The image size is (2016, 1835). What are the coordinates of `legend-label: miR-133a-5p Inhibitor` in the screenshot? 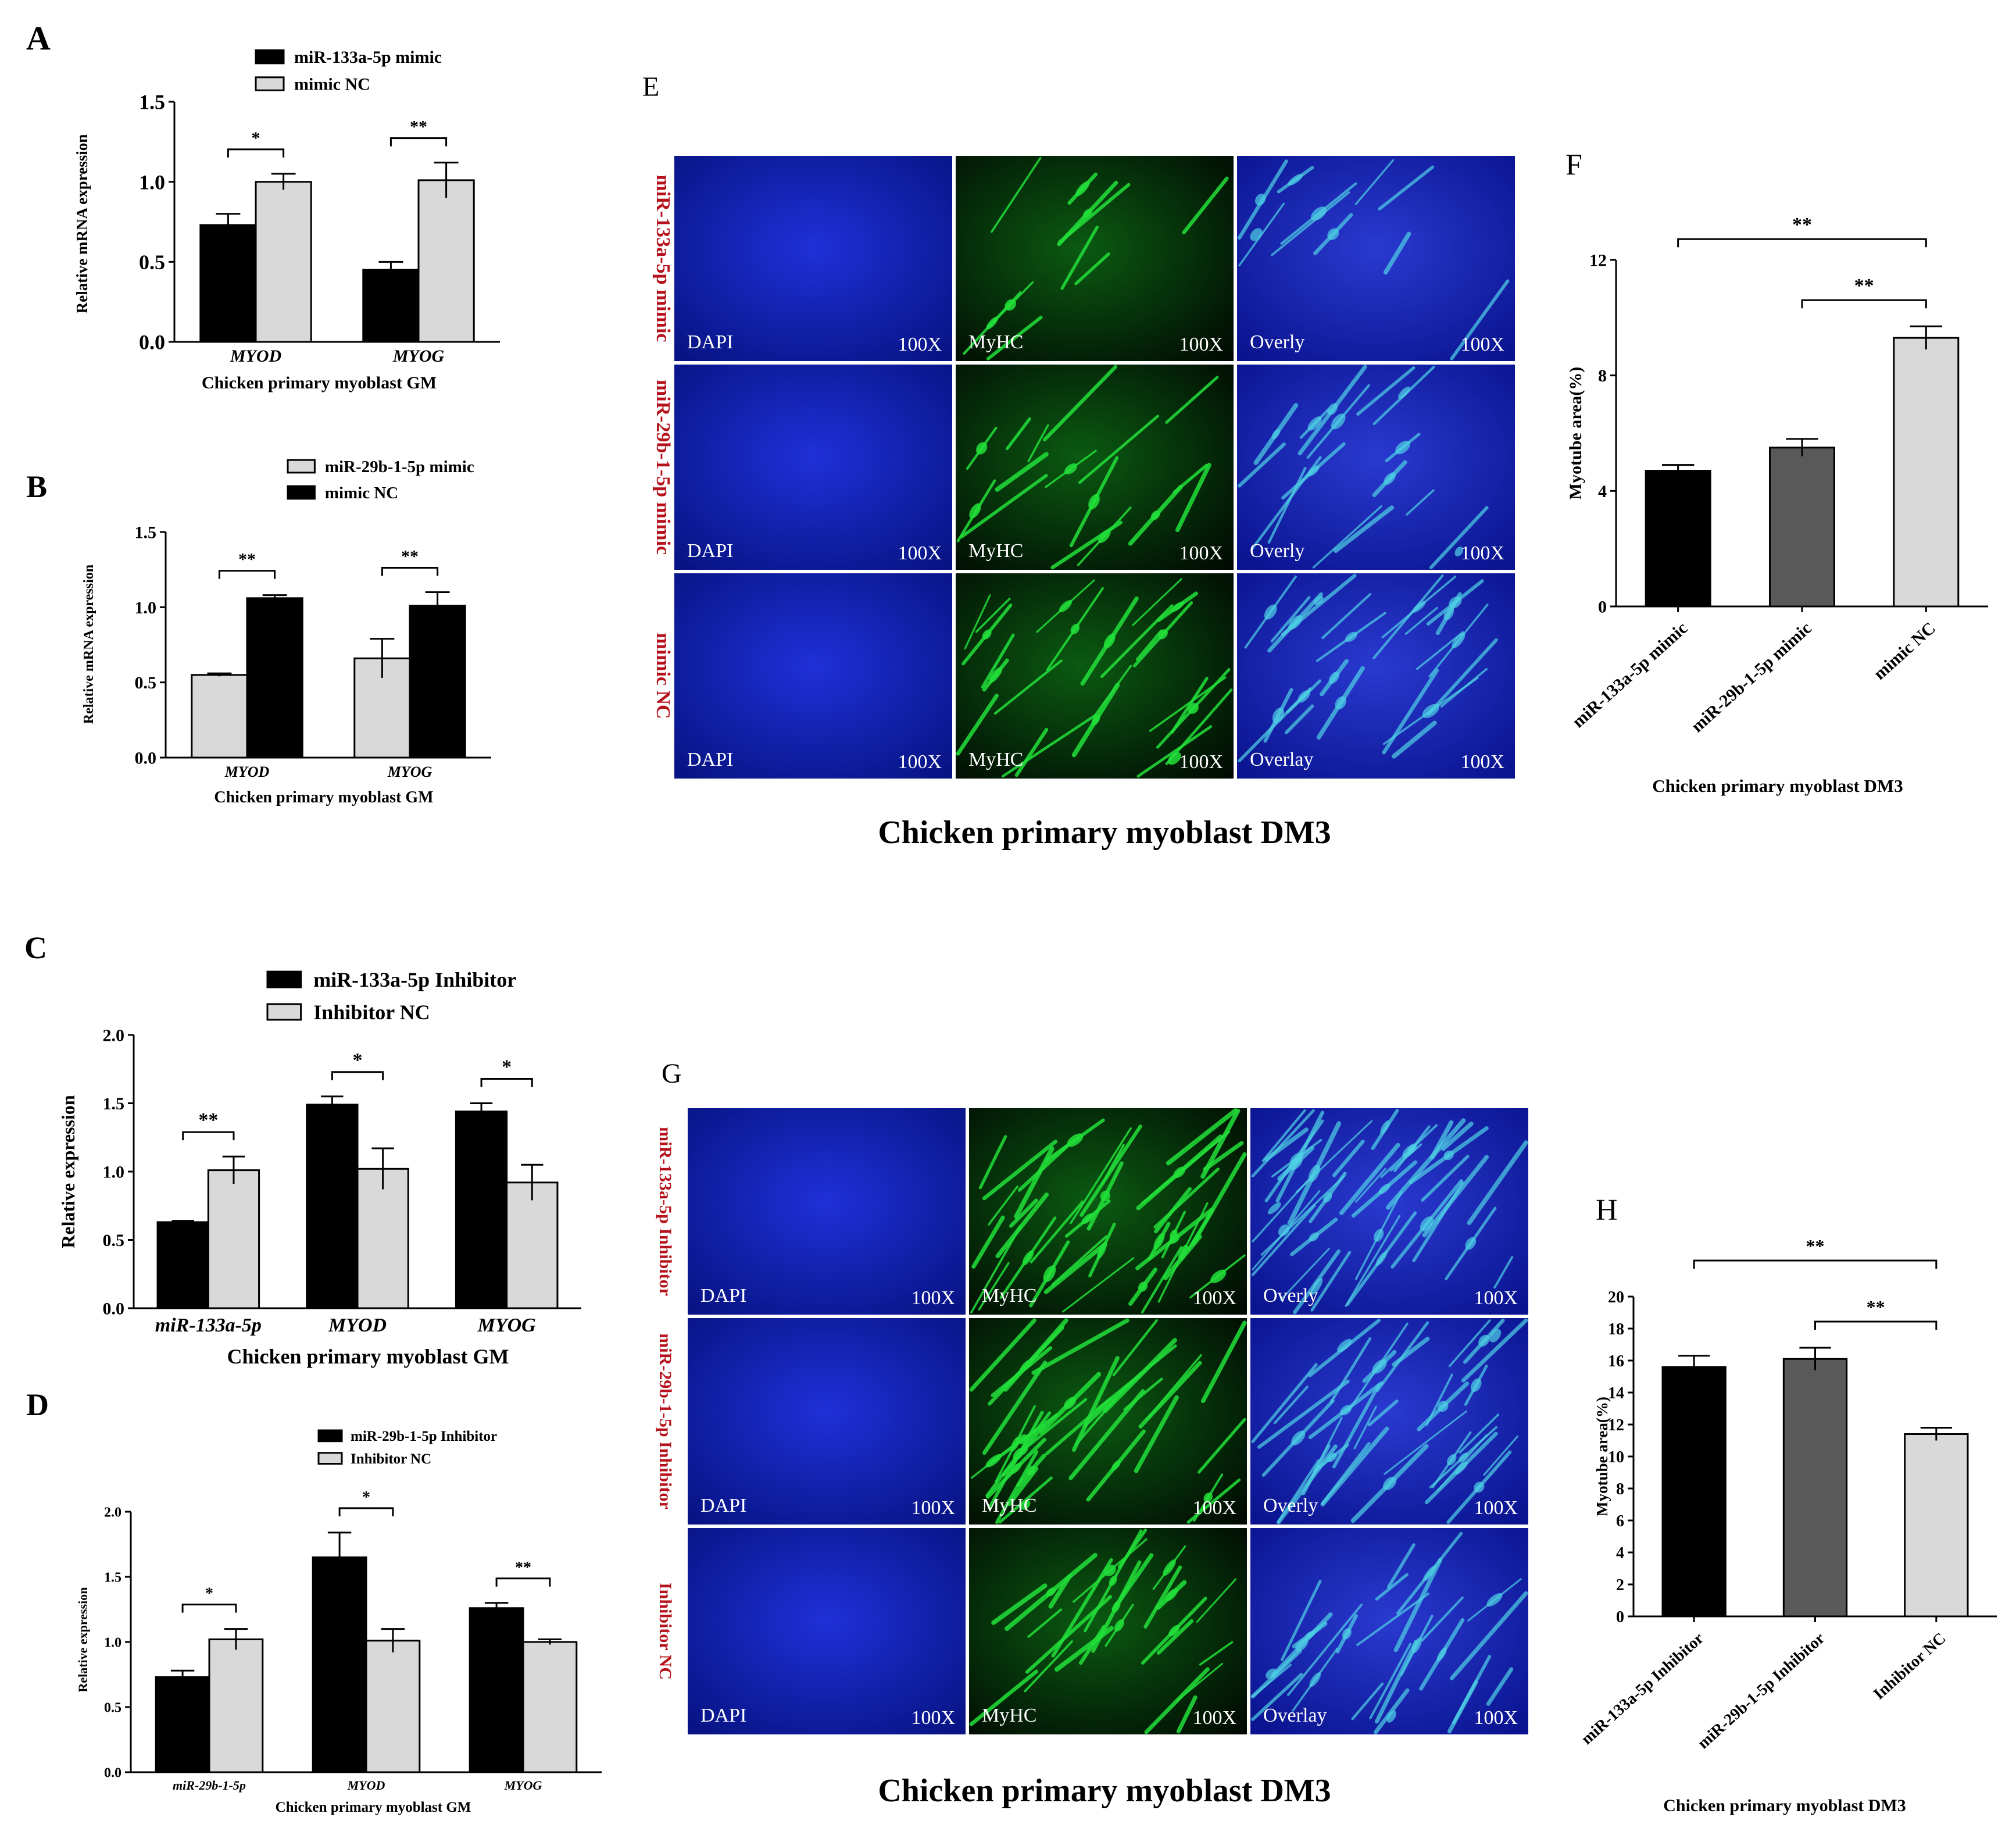 It's located at (414, 979).